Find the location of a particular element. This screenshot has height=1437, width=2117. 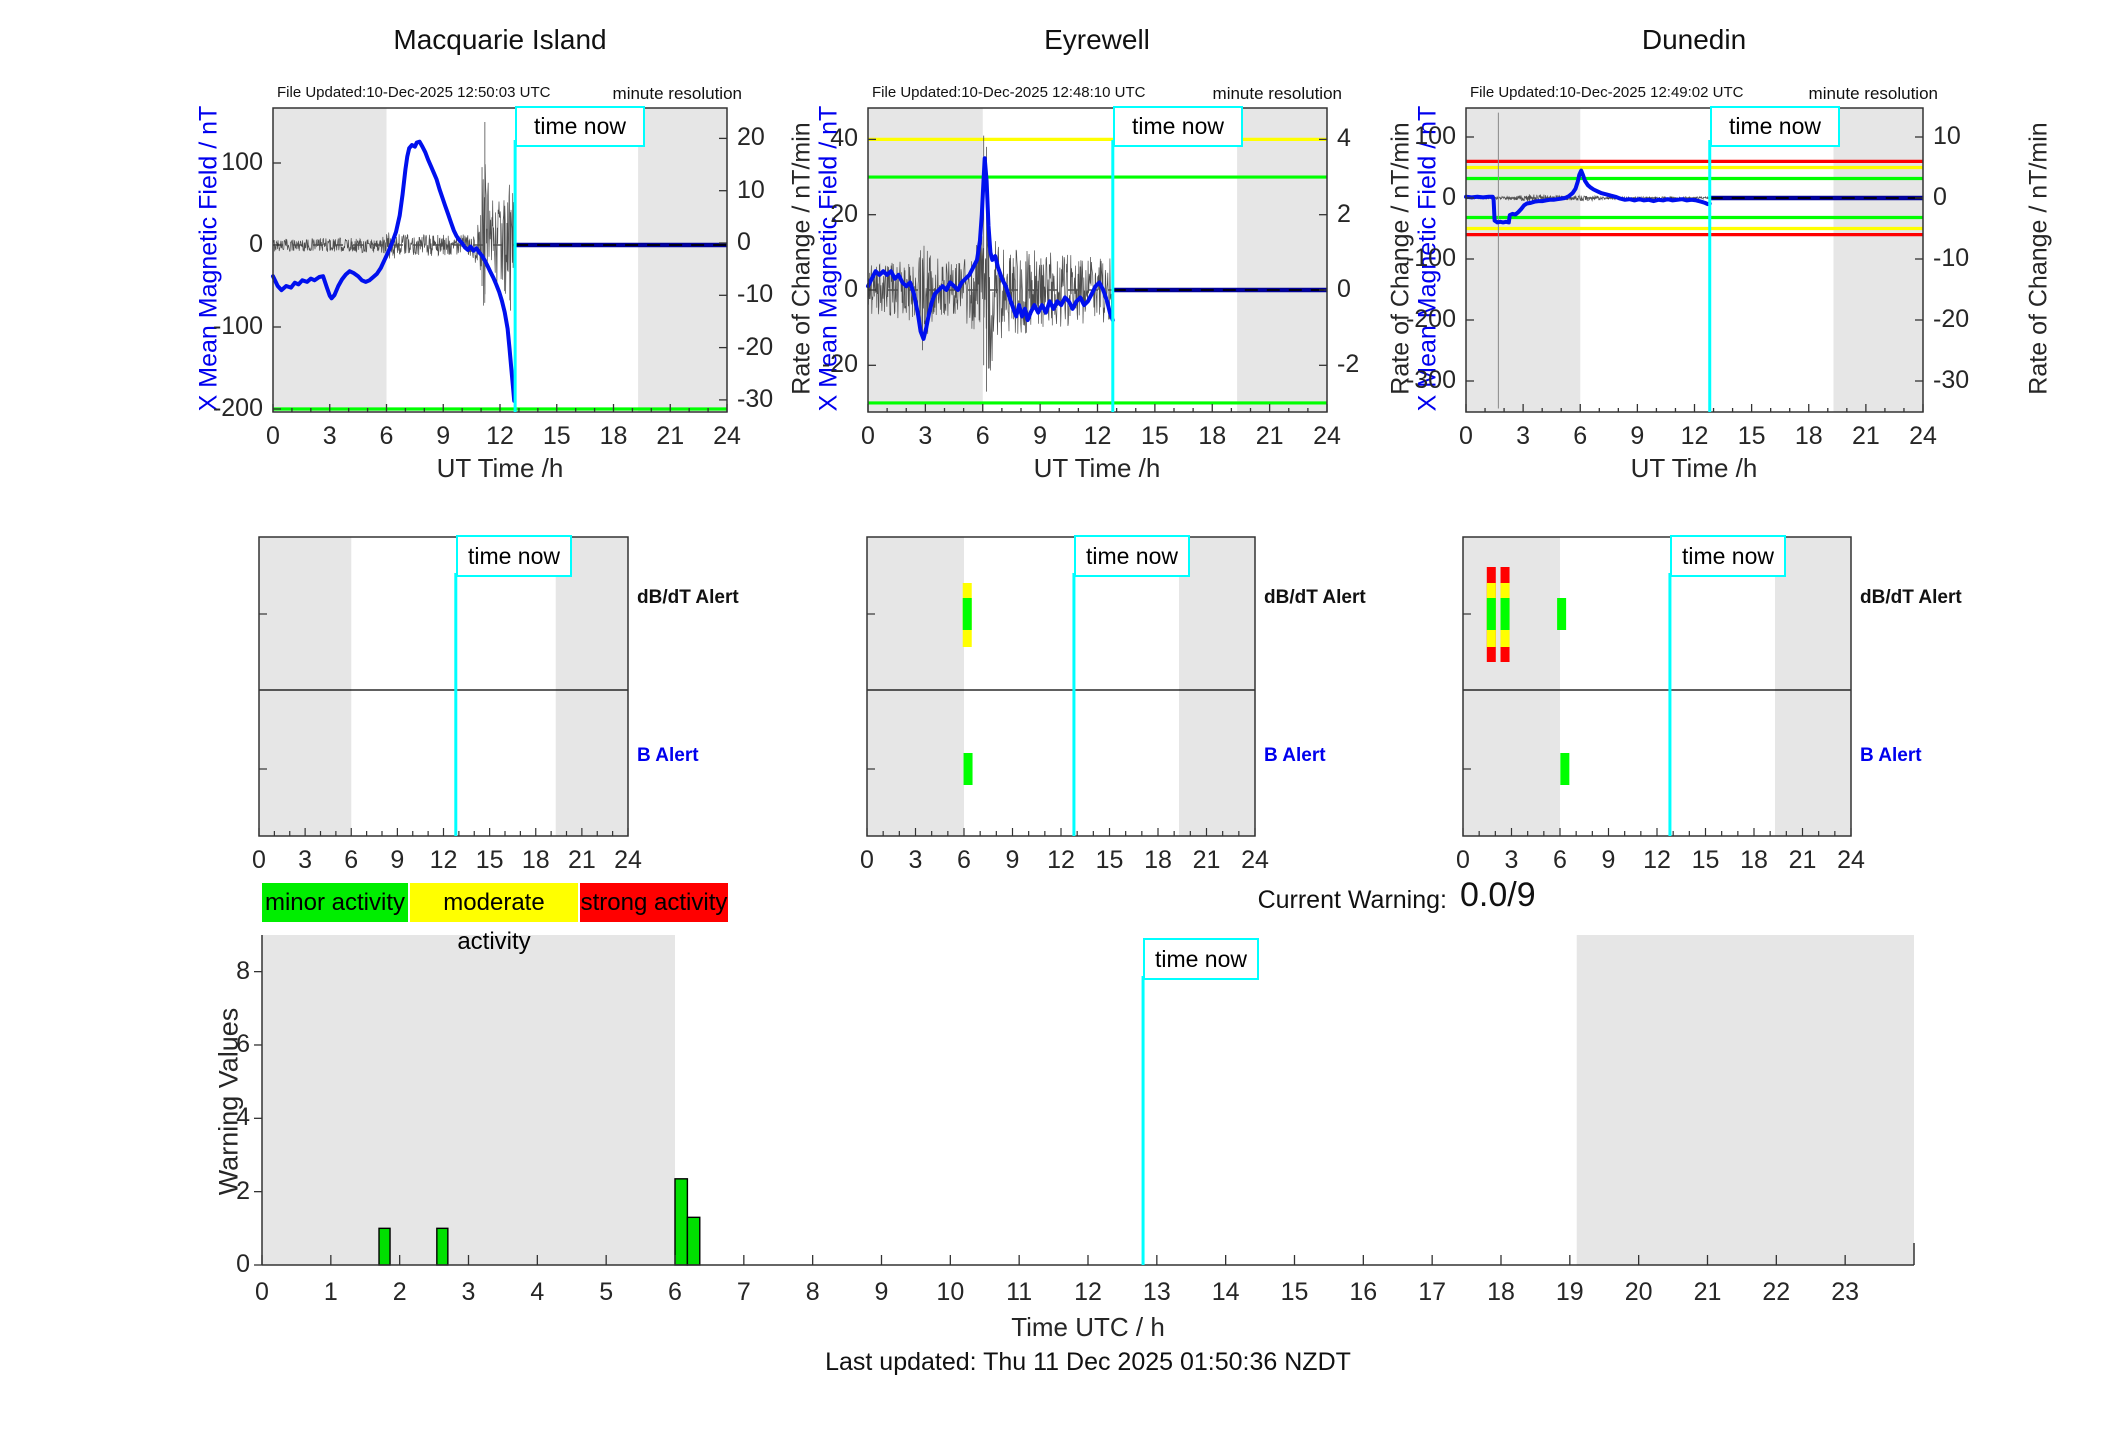

tick-label: -200 is located at coordinates (237, 408).